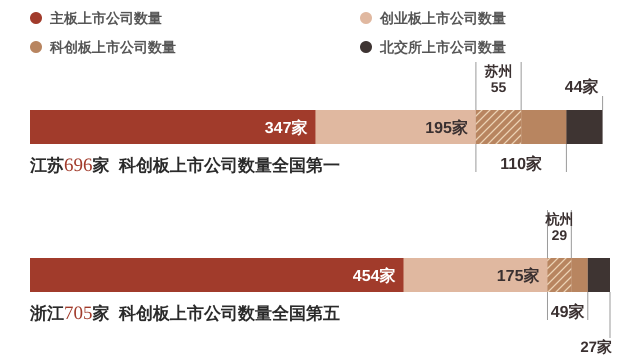  I want to click on legend-label: 创业板上市公司数量, so click(442, 18).